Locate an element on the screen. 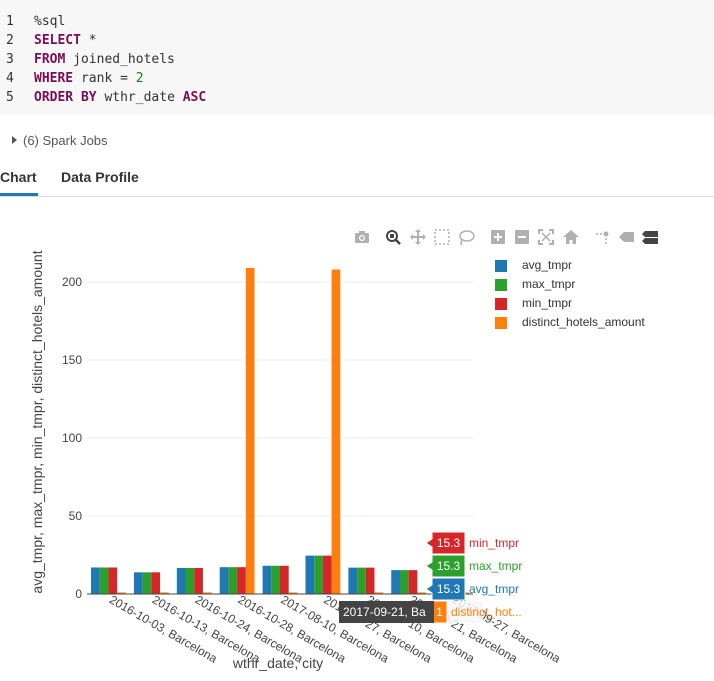  code-text: FROM joined_hotels is located at coordinates (104, 59).